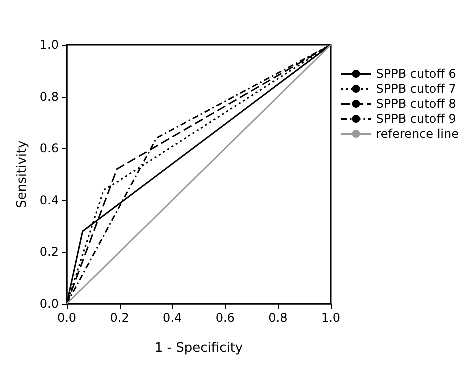 This screenshot has width=474, height=382. What do you see at coordinates (49, 200) in the screenshot?
I see `y-tick-label: 0.4` at bounding box center [49, 200].